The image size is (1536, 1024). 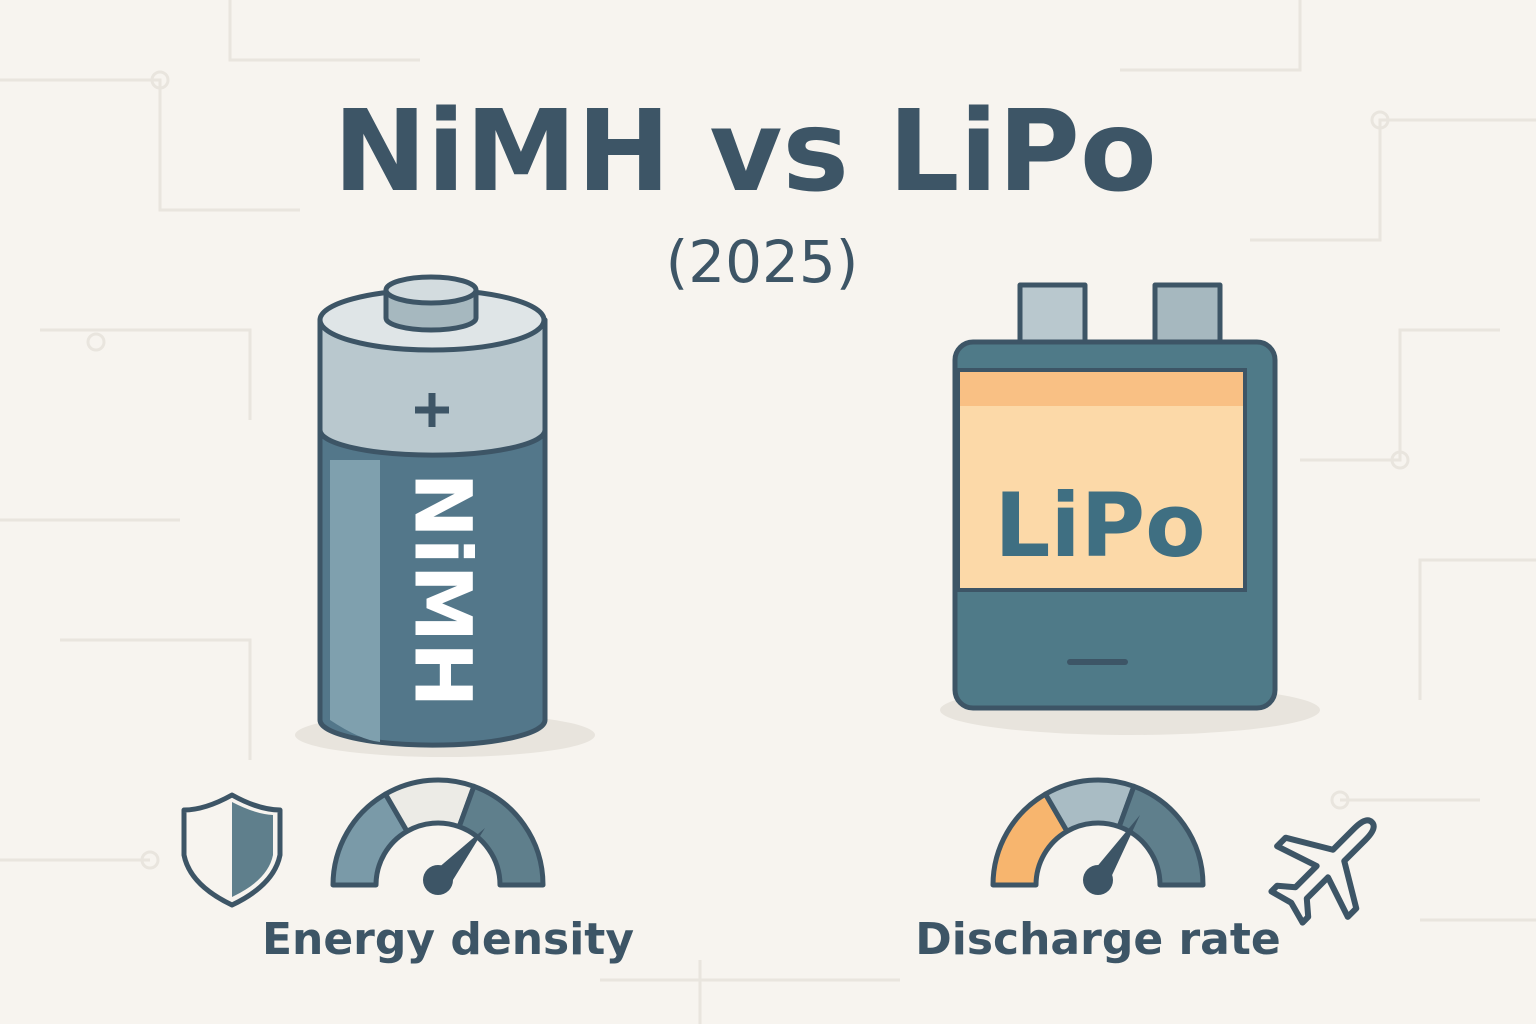 I want to click on shield-icon, so click(x=232, y=850).